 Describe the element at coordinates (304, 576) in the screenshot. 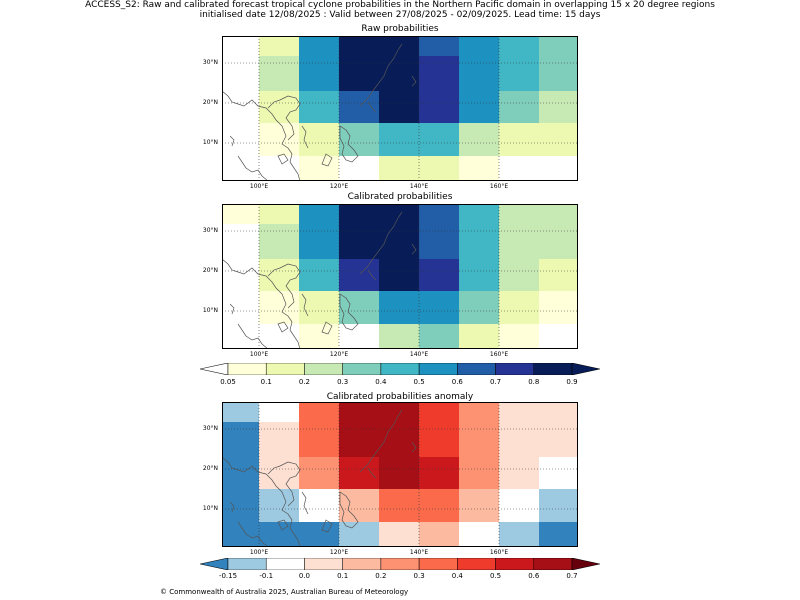

I see `colorbar-tick-label: 0.0` at that location.